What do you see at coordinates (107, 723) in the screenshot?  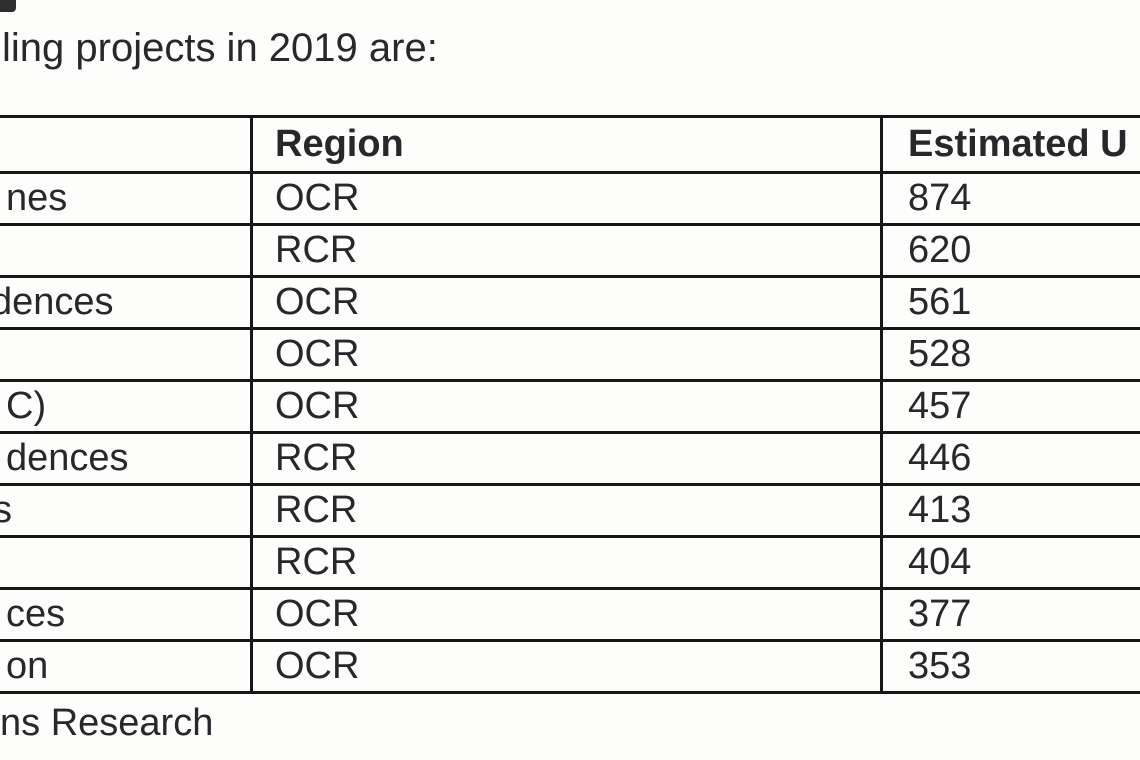 I see `source-attribution: ns Research` at bounding box center [107, 723].